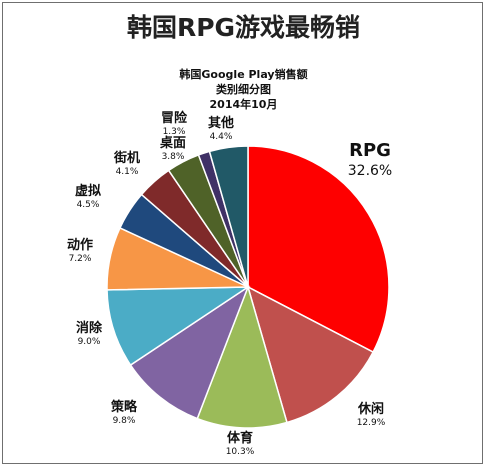 The image size is (487, 468). I want to click on slice-label-9: 冒险, so click(174, 118).